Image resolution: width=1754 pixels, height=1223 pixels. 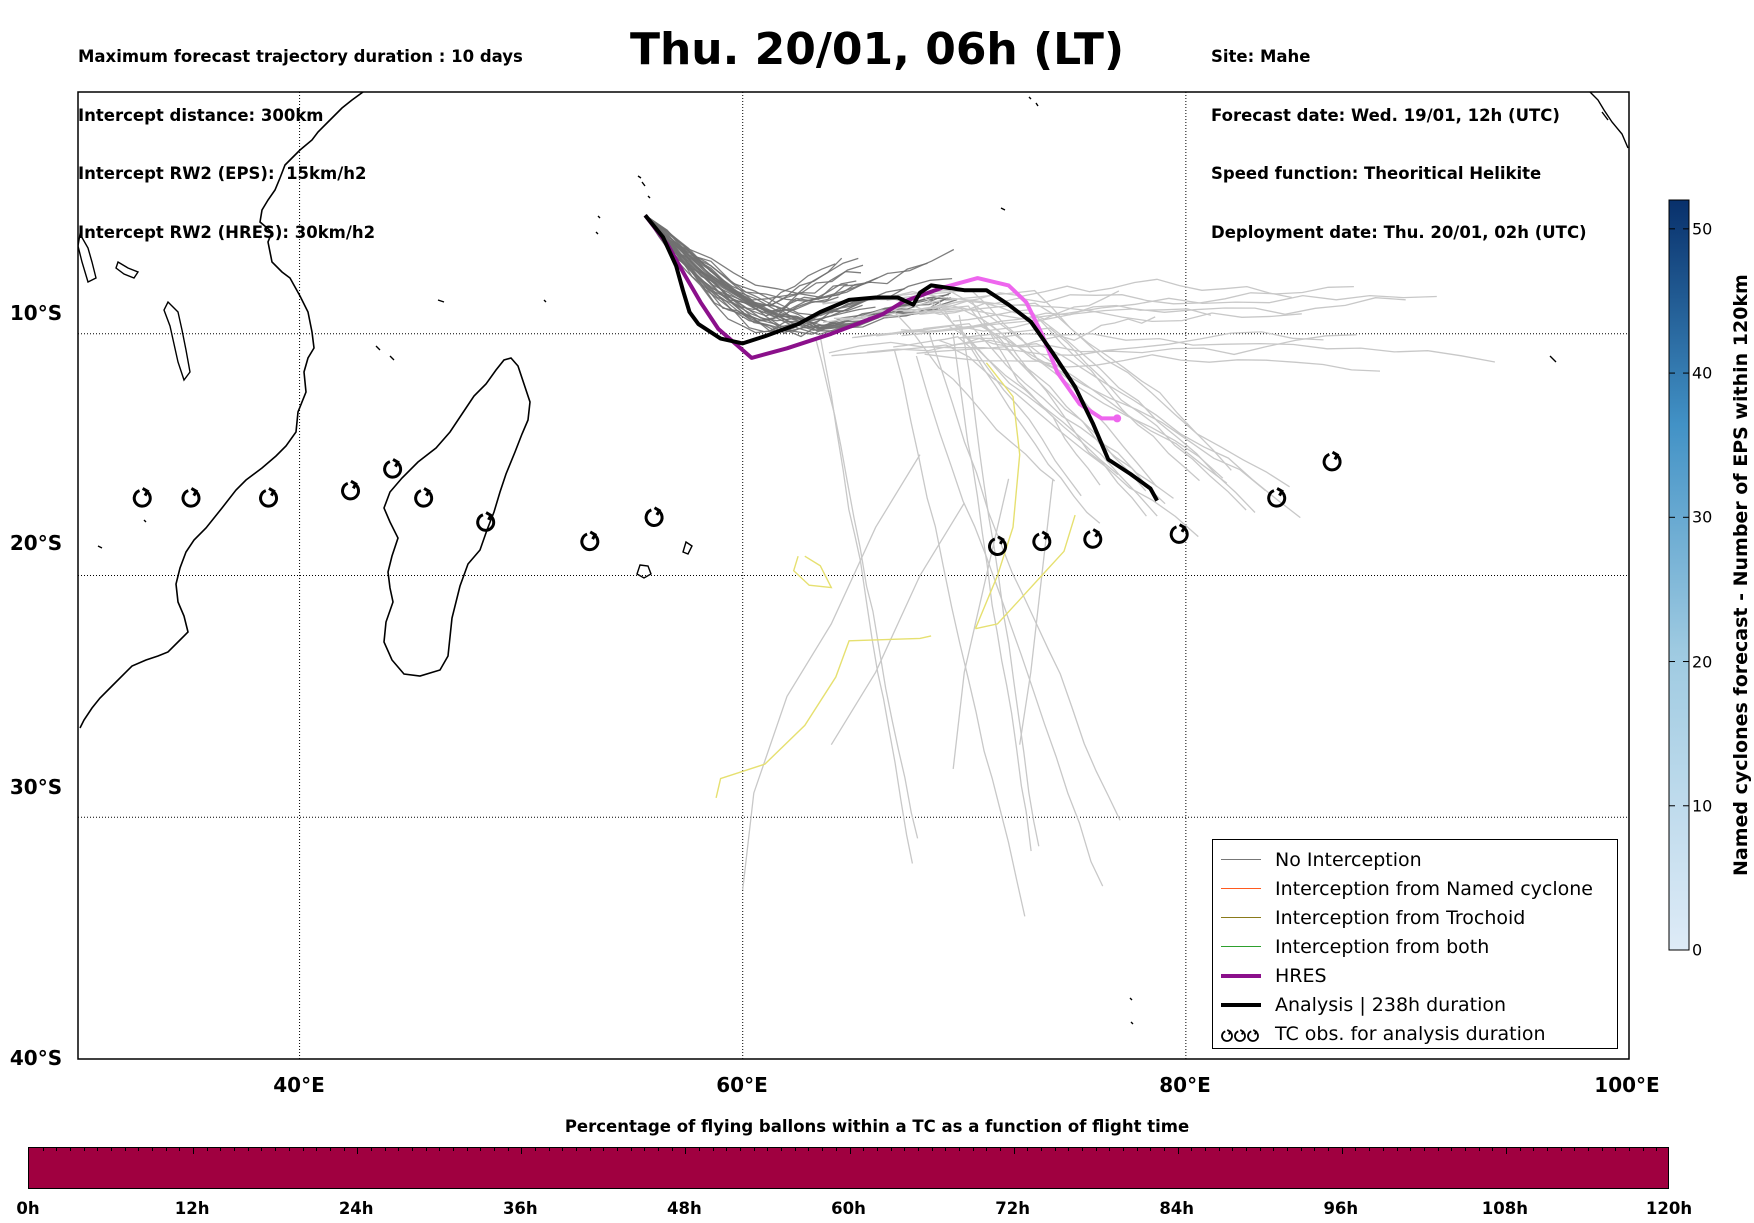 I want to click on legend-item: Interception from both, so click(x=1415, y=947).